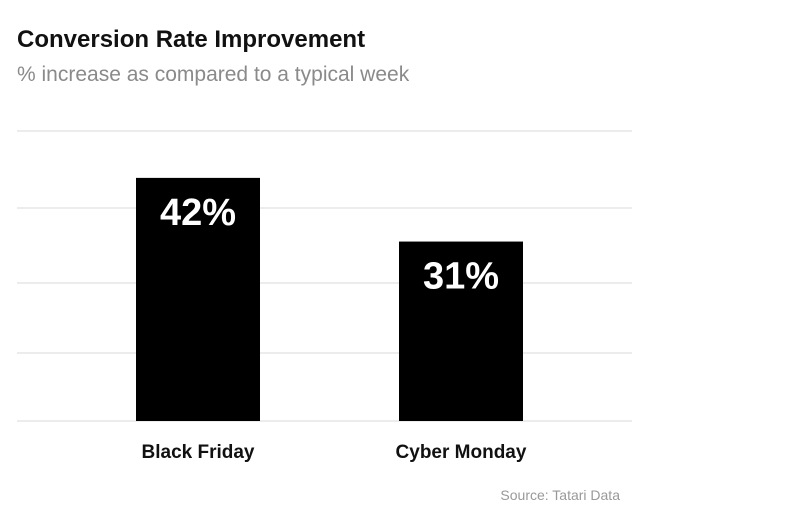  Describe the element at coordinates (213, 74) in the screenshot. I see `chart-subtitle: % increase as compared to a typical week` at that location.